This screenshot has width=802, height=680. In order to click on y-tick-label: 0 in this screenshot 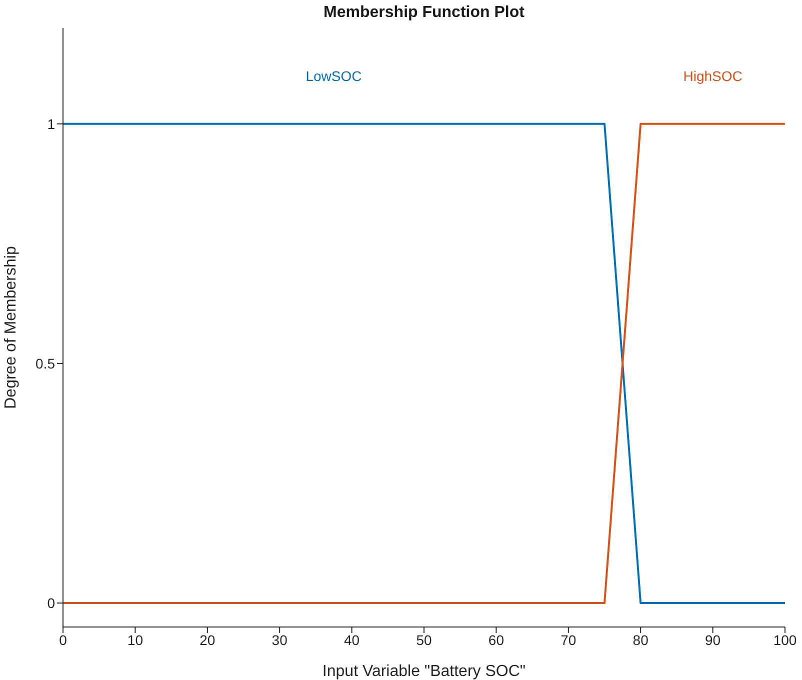, I will do `click(51, 603)`.